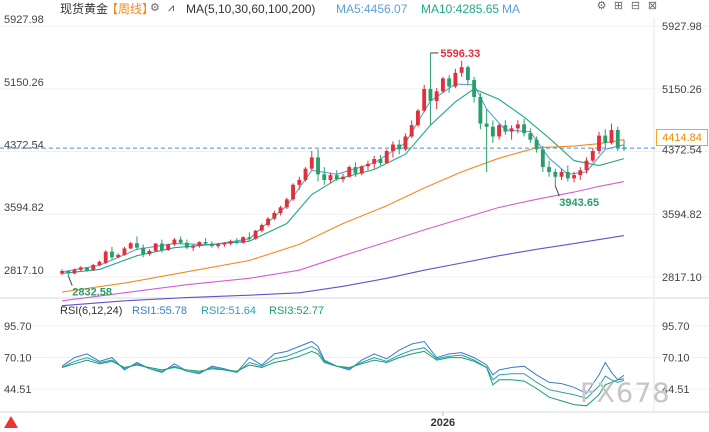 This screenshot has height=432, width=709. What do you see at coordinates (130, 9) in the screenshot?
I see `period-label: 【周线】` at bounding box center [130, 9].